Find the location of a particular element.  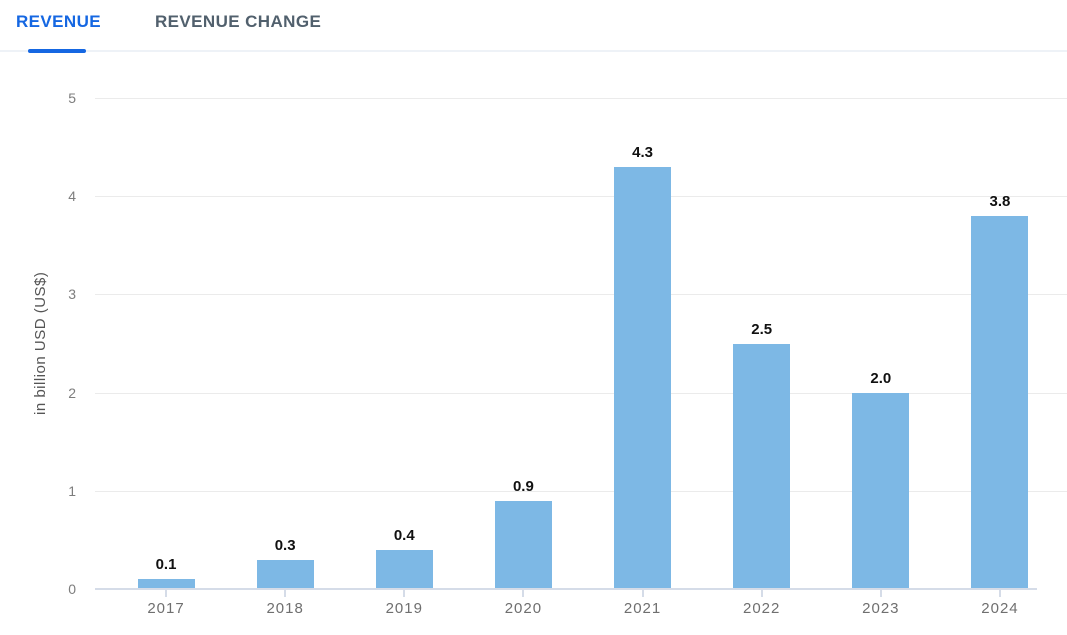

bar-value-label-2024: 3.8 is located at coordinates (1000, 201).